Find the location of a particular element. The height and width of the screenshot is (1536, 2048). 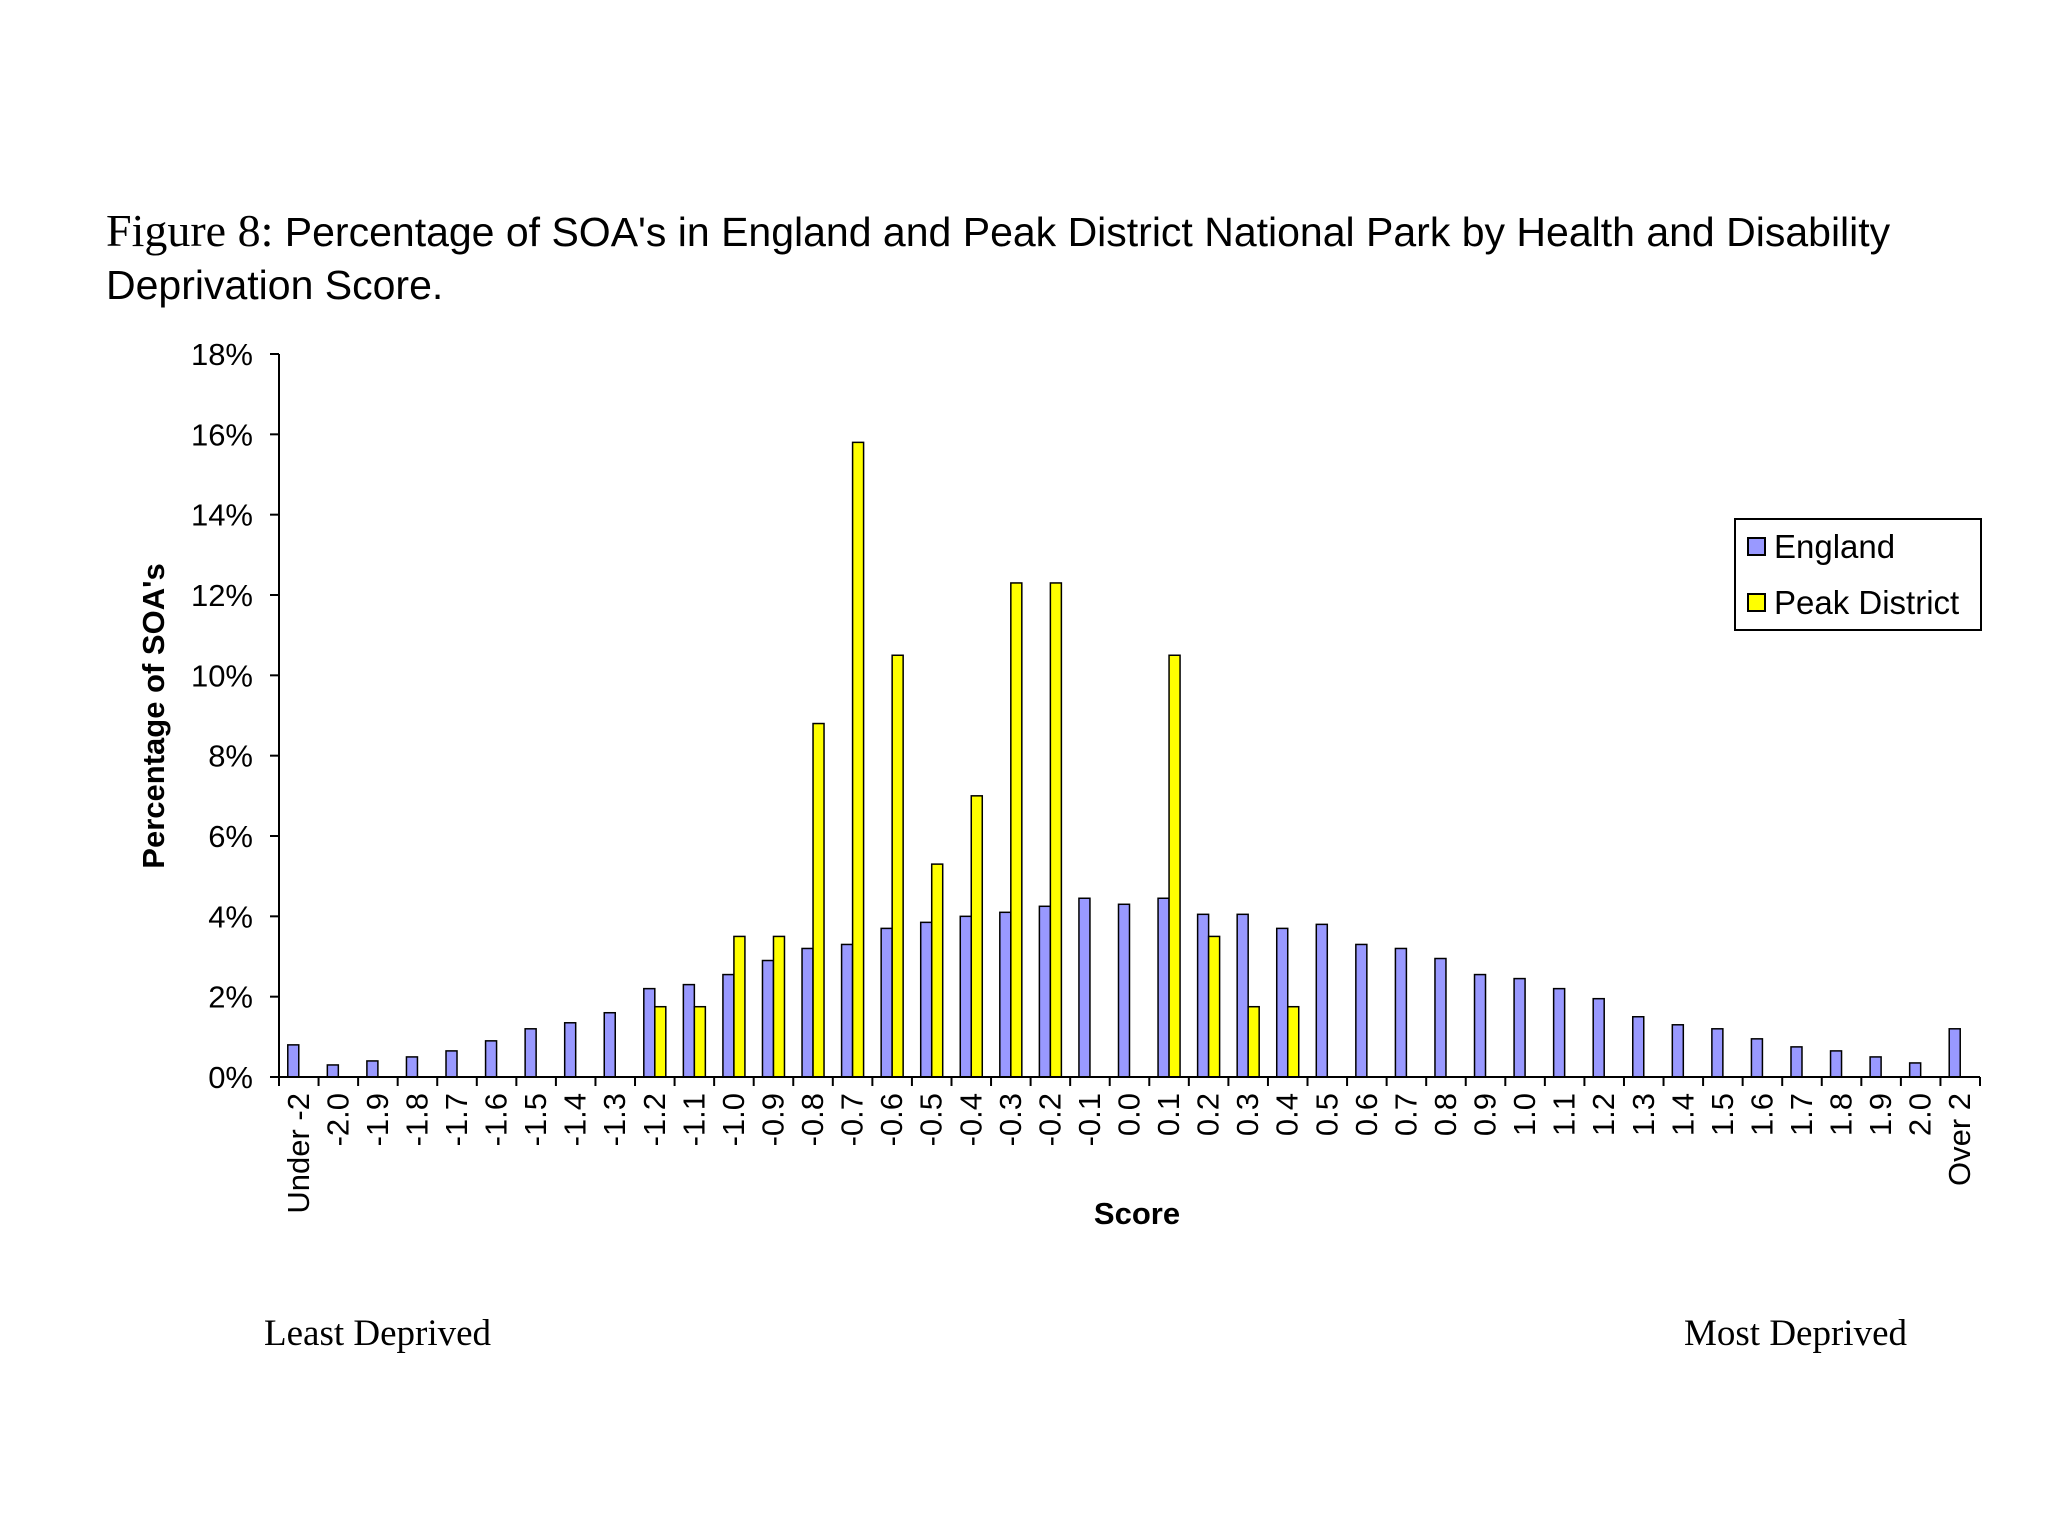

x-axis-title: Score is located at coordinates (1137, 1213).